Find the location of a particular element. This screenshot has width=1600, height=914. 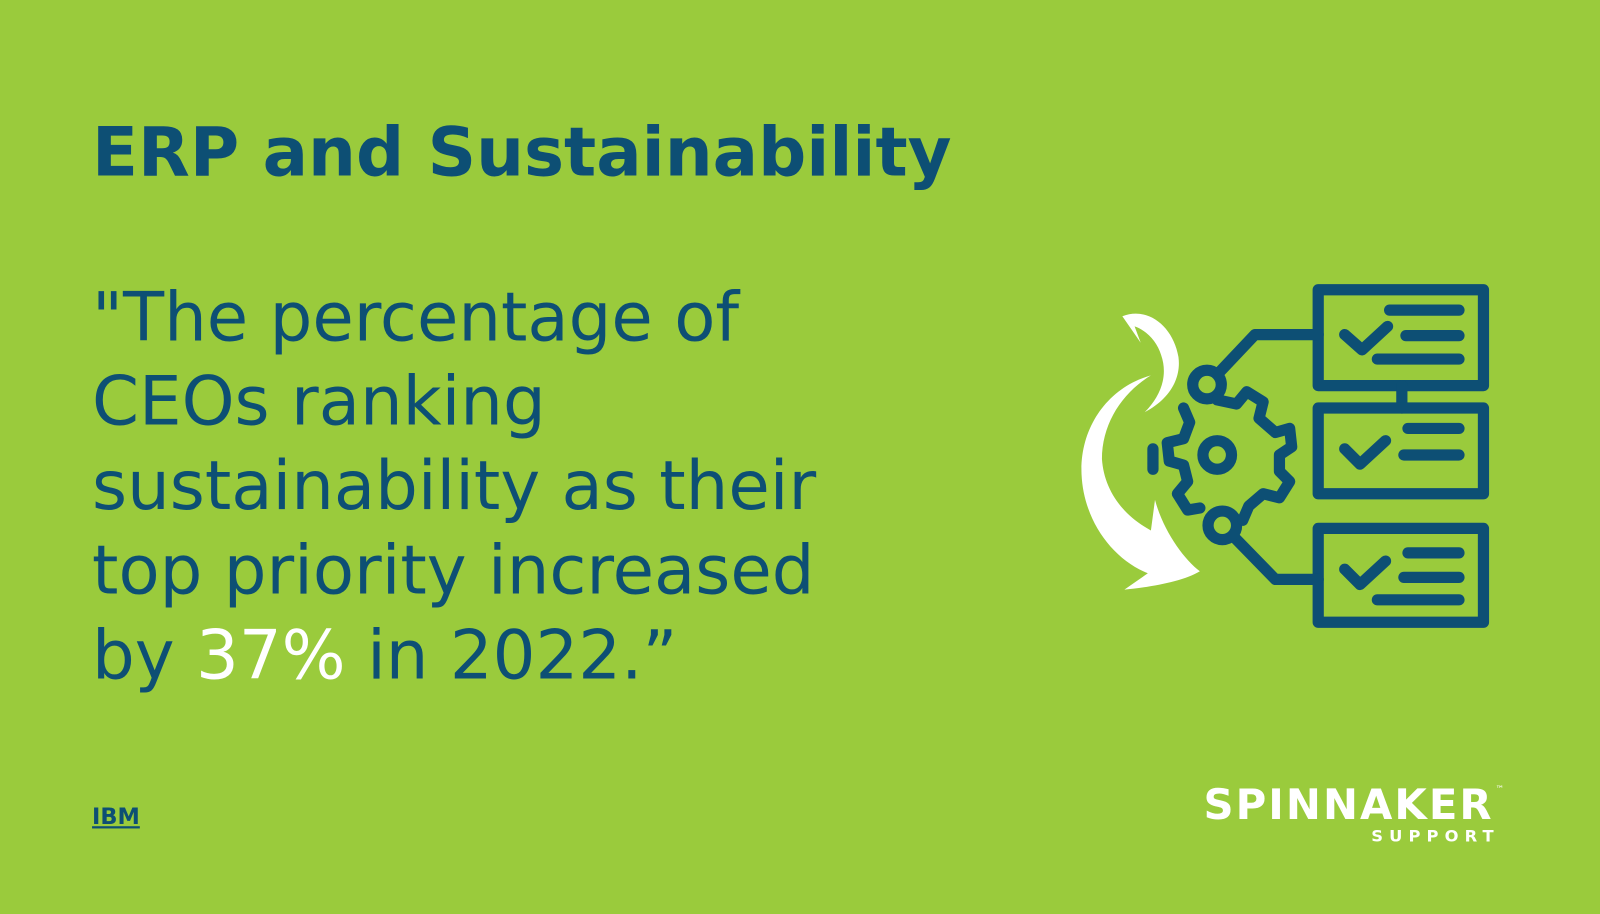

quote-line: by 37% in 2022.” is located at coordinates (384, 655).